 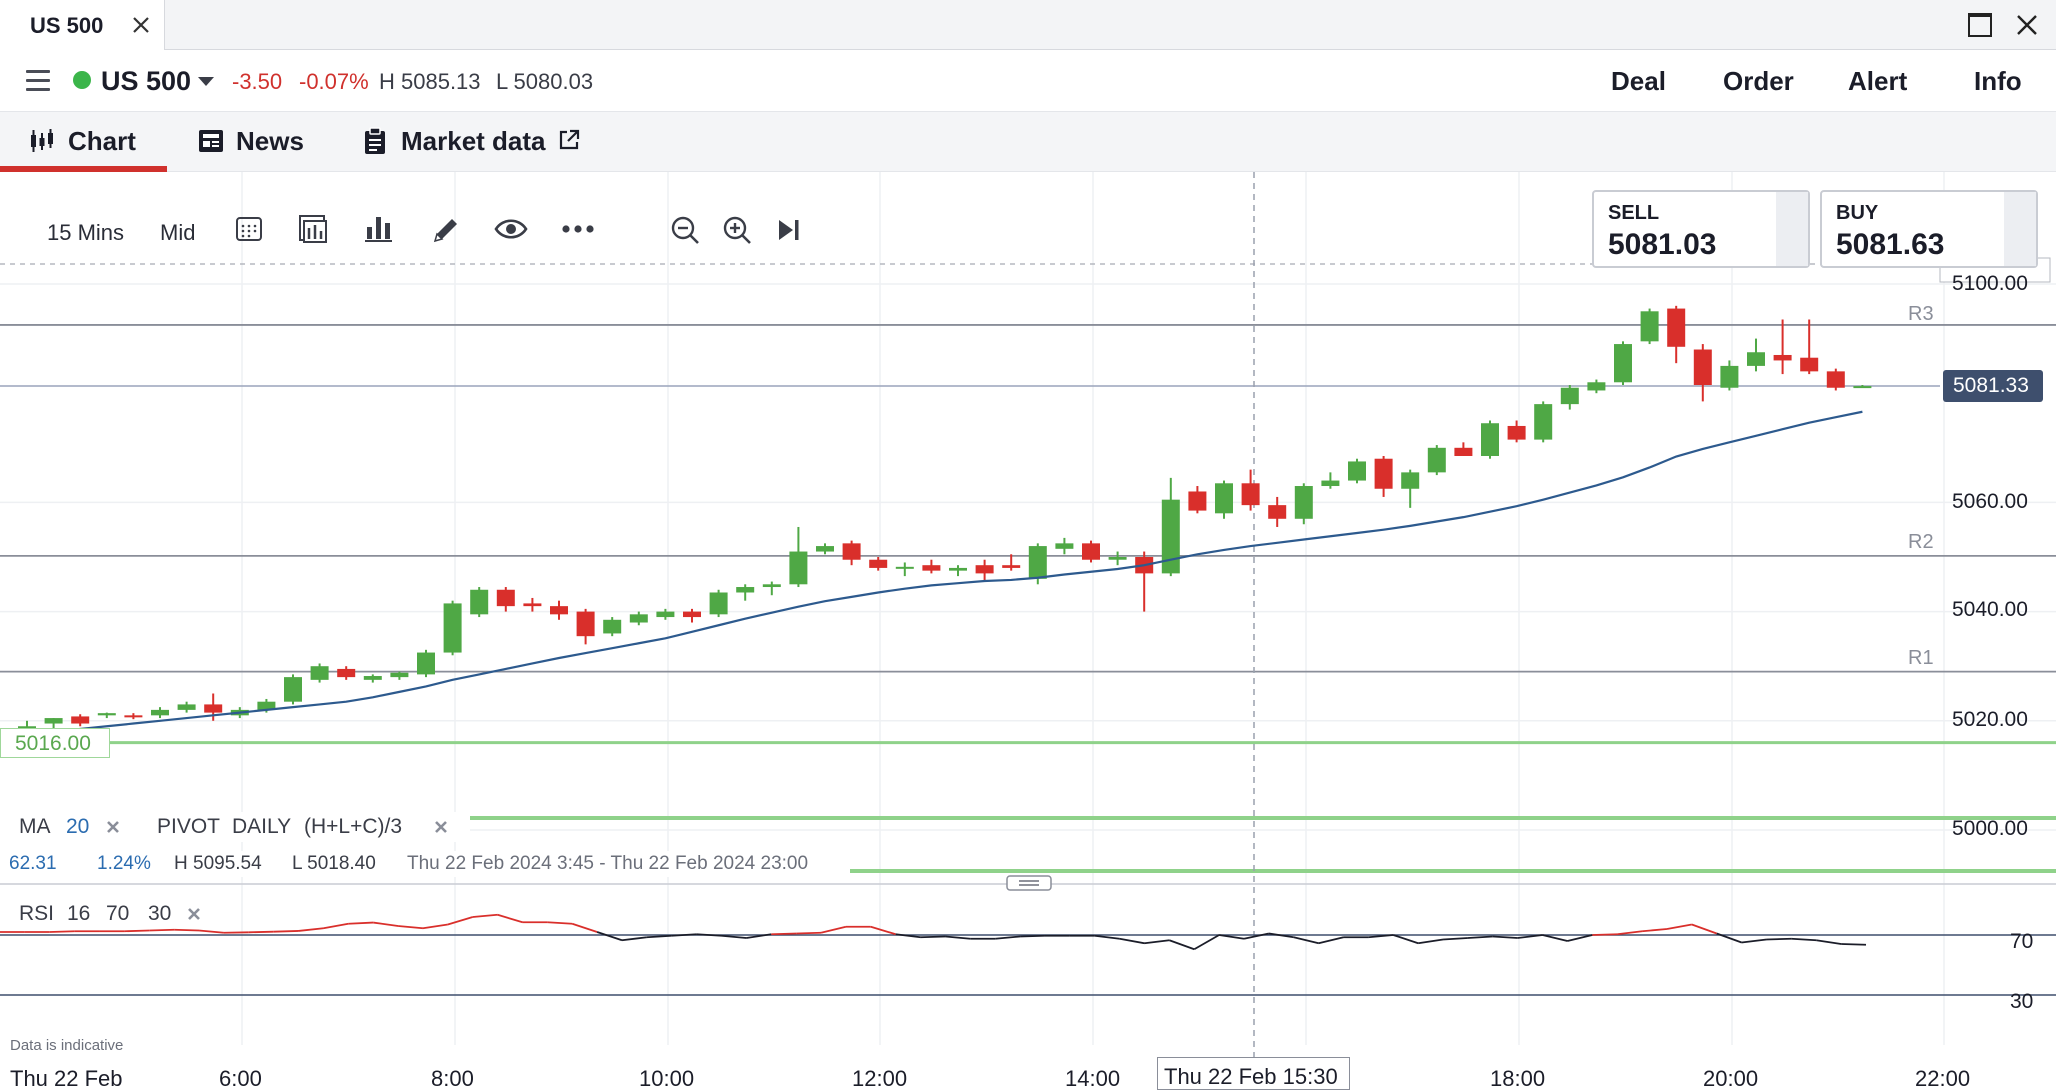 What do you see at coordinates (262, 826) in the screenshot?
I see `pivot-period: DAILY` at bounding box center [262, 826].